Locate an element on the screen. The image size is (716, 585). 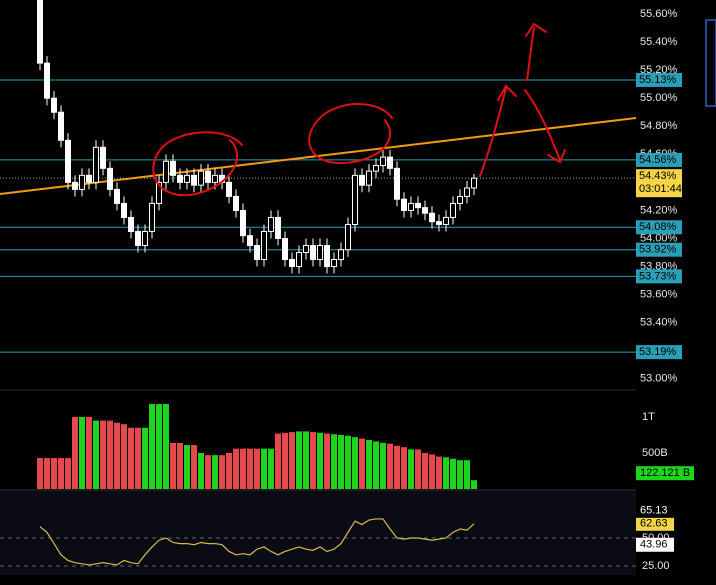
last-price-label: 54.43% is located at coordinates (658, 176).